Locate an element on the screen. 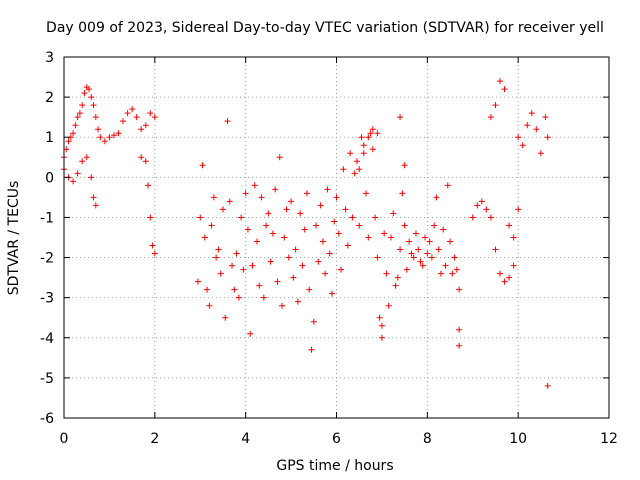 This screenshot has height=480, width=640. y-tick-label: 1 is located at coordinates (49, 138).